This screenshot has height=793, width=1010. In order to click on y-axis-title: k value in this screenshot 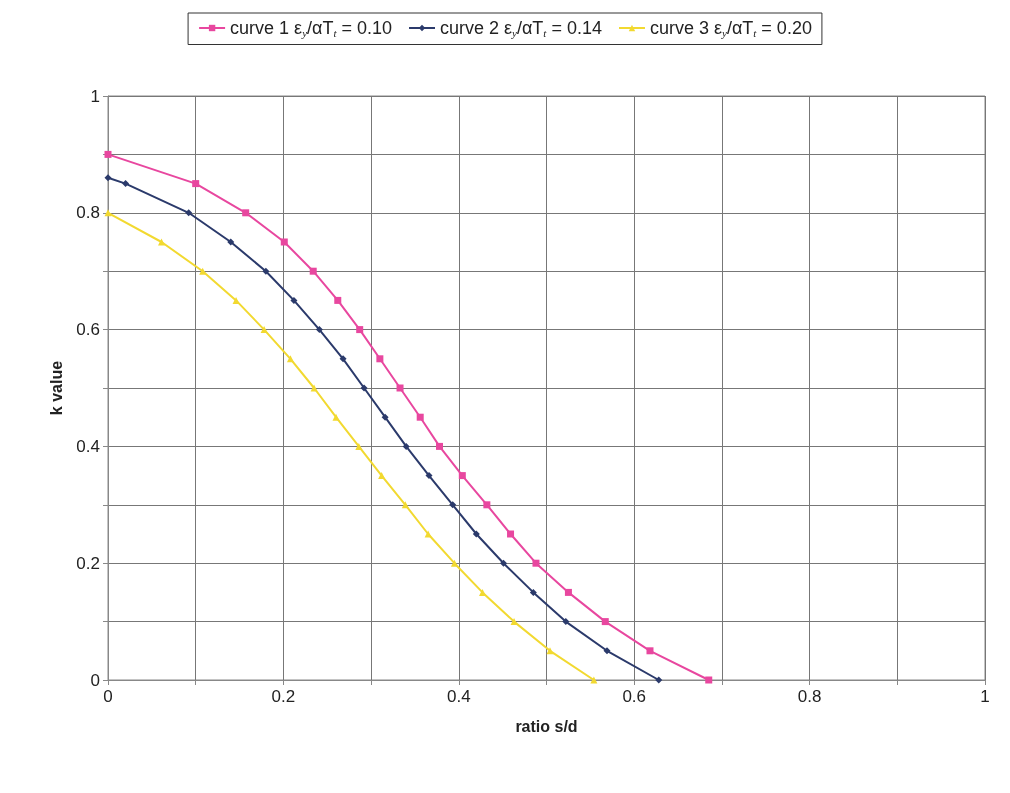, I will do `click(56, 388)`.